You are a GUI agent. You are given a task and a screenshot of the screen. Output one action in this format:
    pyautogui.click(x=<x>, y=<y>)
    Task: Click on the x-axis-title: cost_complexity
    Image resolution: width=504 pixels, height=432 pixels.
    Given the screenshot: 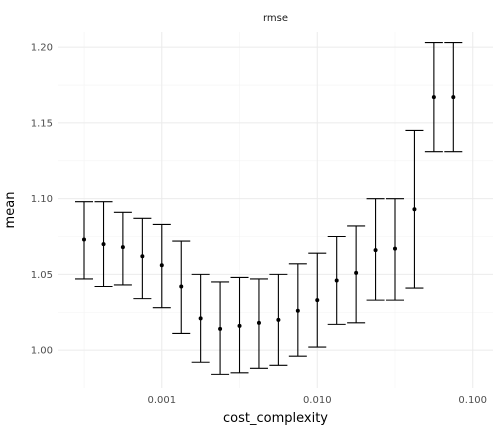 What is the action you would take?
    pyautogui.click(x=275, y=418)
    